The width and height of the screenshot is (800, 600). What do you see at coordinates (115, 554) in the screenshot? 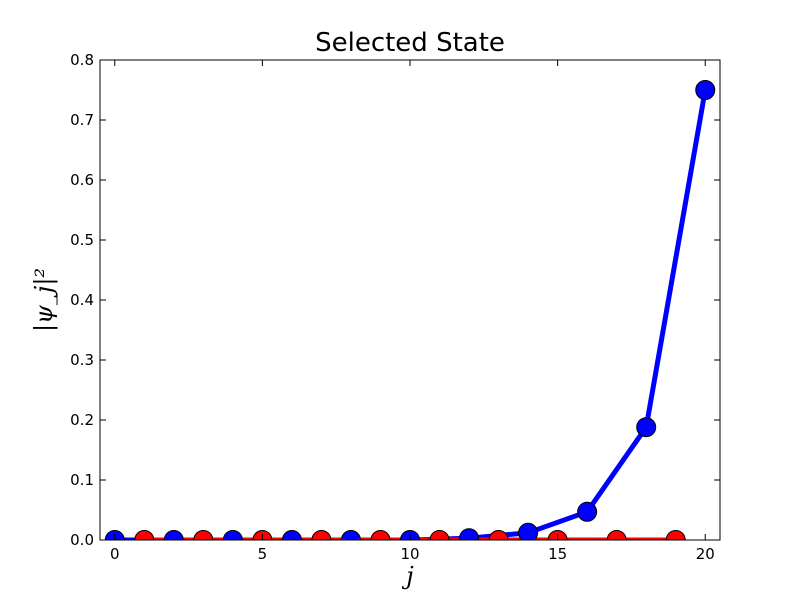
I see `x-tick-label: 0` at bounding box center [115, 554].